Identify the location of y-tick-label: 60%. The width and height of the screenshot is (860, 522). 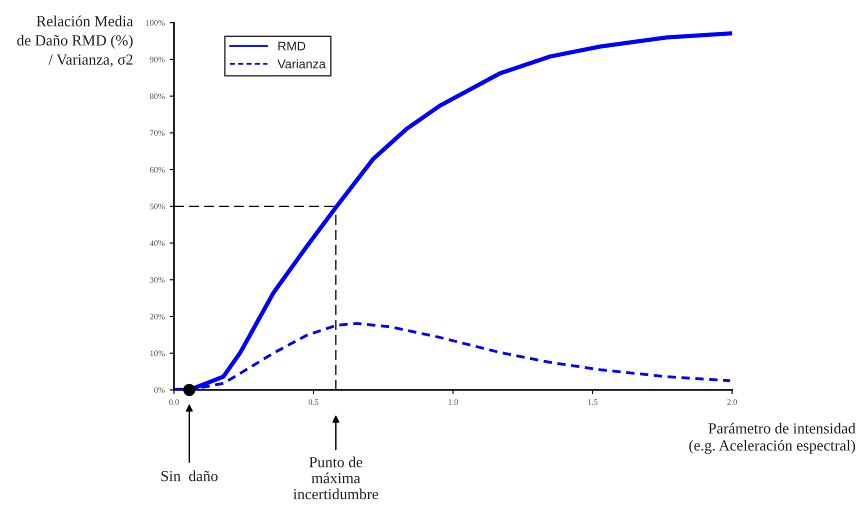
(157, 169).